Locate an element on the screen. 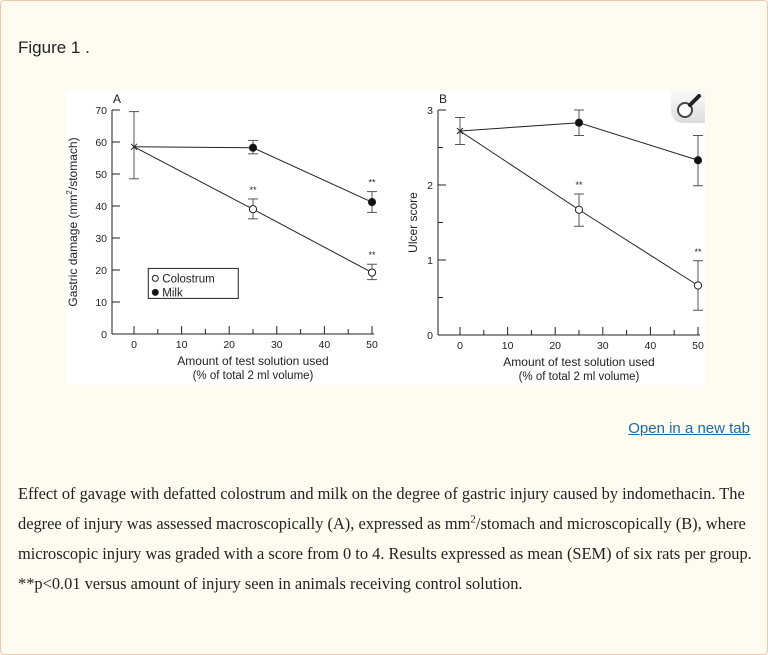 This screenshot has width=768, height=655. y-tick-label: 60 is located at coordinates (101, 143).